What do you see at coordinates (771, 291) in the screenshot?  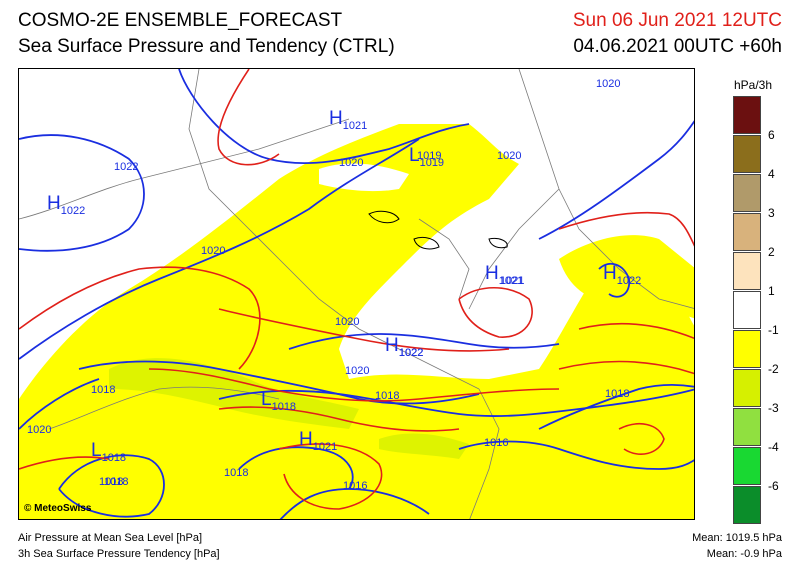 I see `legend-label: 1` at bounding box center [771, 291].